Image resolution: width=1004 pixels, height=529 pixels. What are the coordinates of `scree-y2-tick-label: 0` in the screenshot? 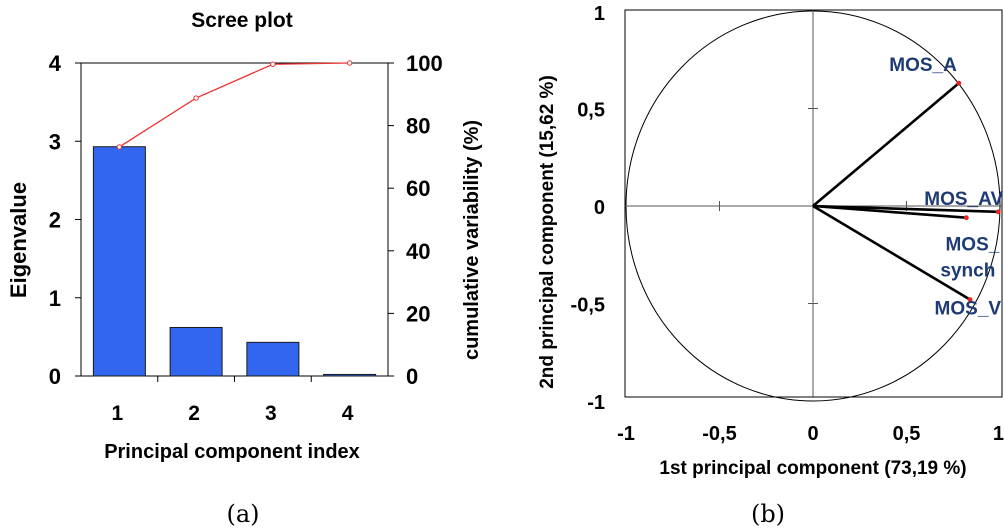 It's located at (412, 376).